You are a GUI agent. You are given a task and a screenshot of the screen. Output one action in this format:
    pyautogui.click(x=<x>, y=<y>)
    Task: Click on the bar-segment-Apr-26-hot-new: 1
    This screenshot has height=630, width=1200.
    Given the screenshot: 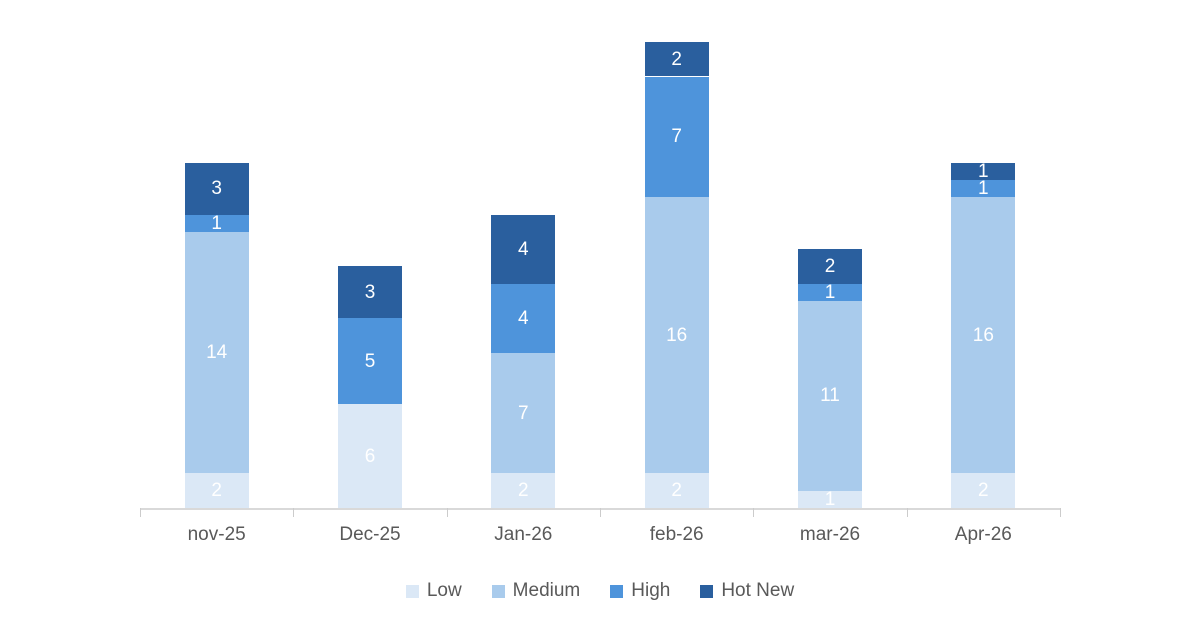 What is the action you would take?
    pyautogui.click(x=983, y=171)
    